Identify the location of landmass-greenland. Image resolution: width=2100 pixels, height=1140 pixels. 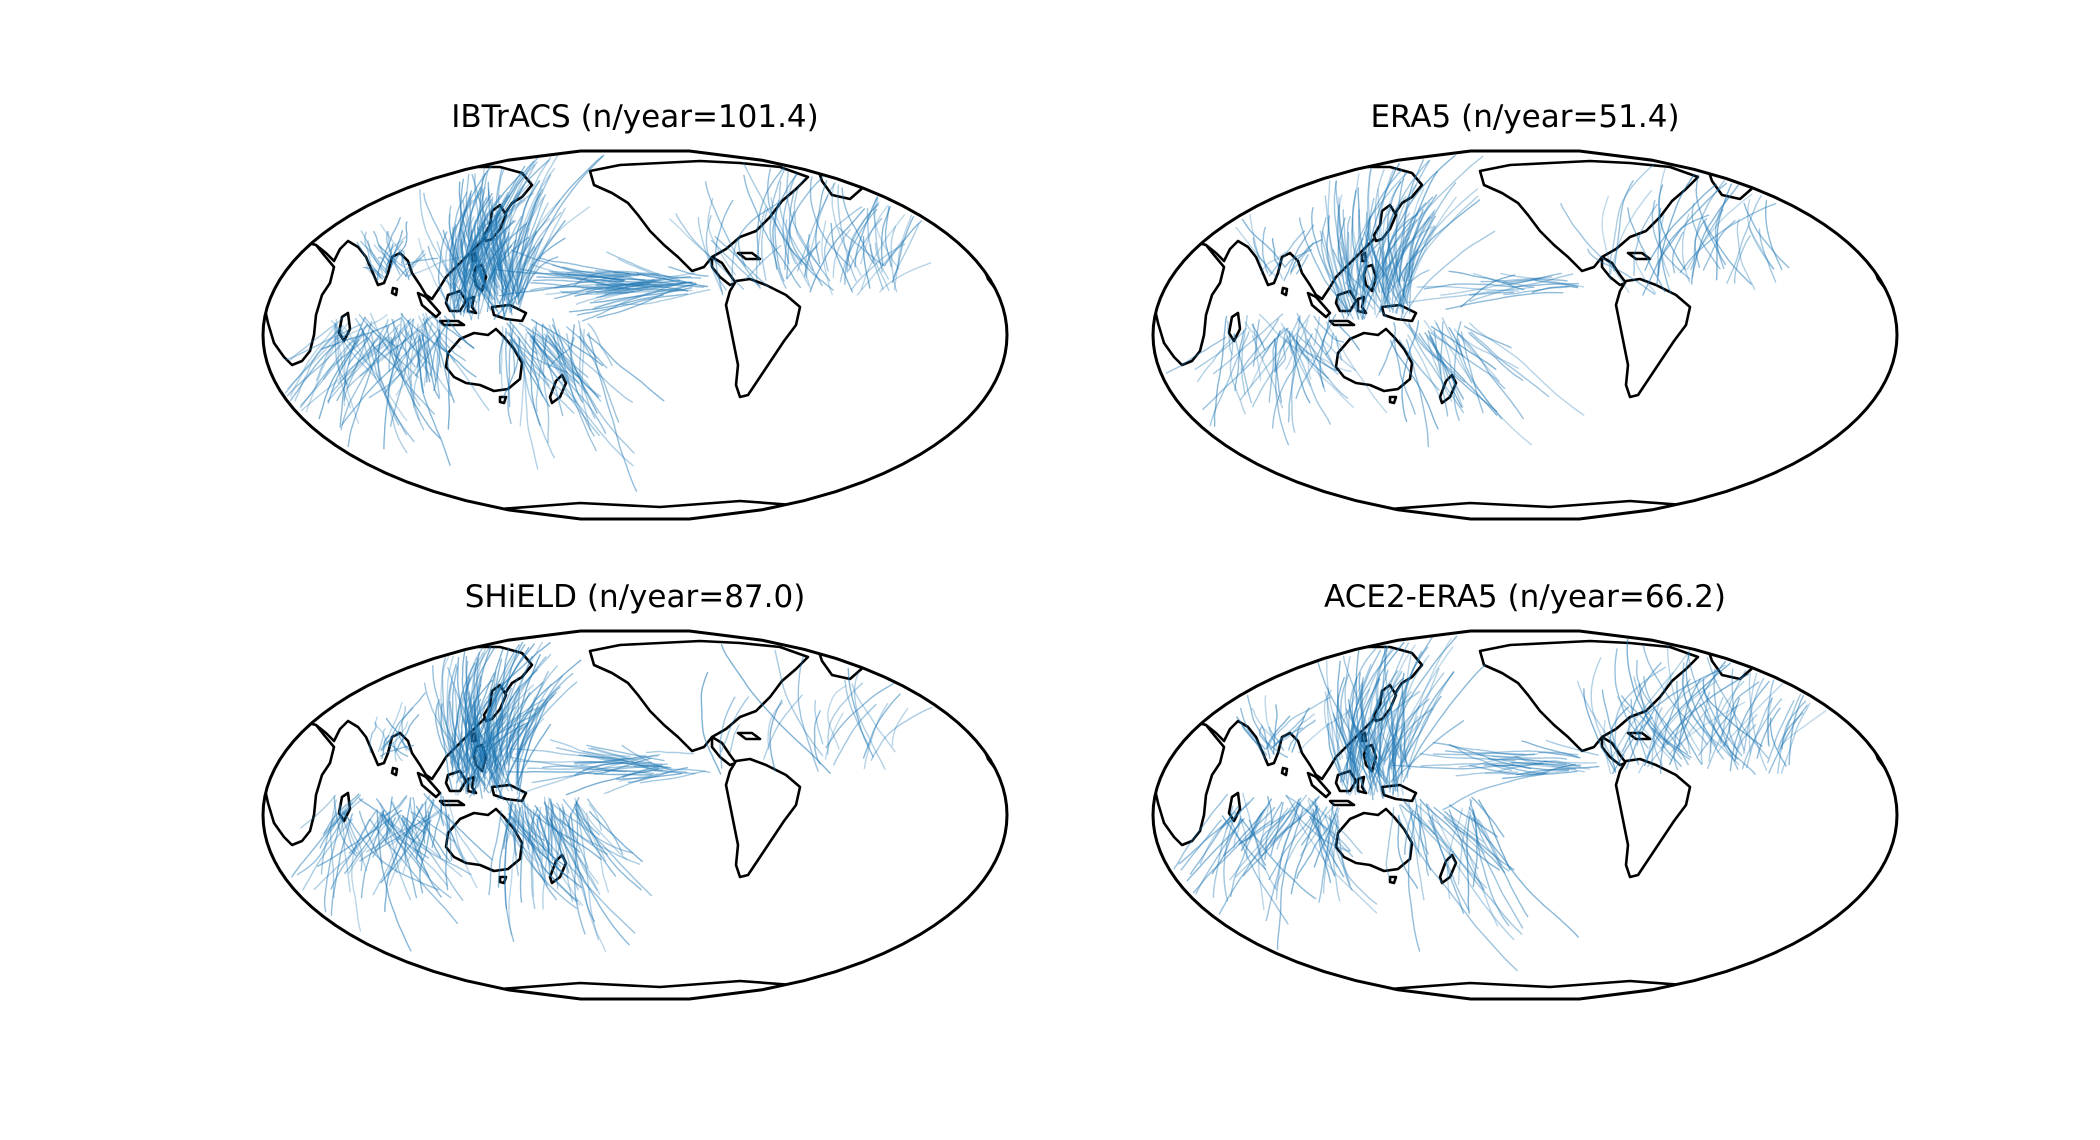
(844, 178).